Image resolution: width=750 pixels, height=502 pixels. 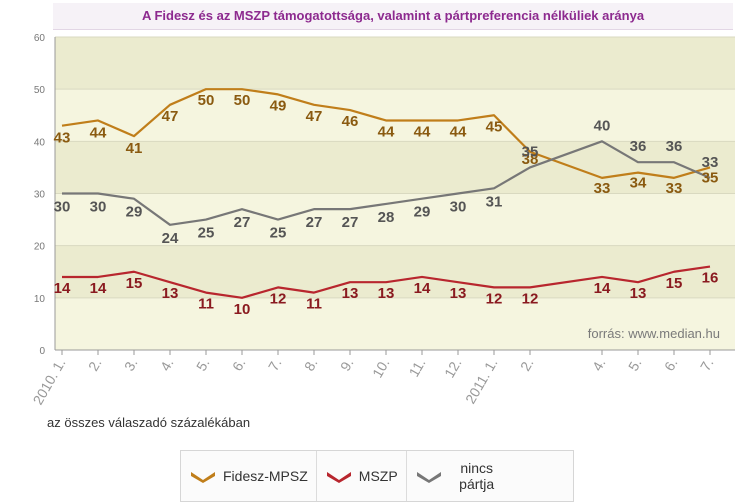 What do you see at coordinates (311, 365) in the screenshot?
I see `x-tick-label: 8.` at bounding box center [311, 365].